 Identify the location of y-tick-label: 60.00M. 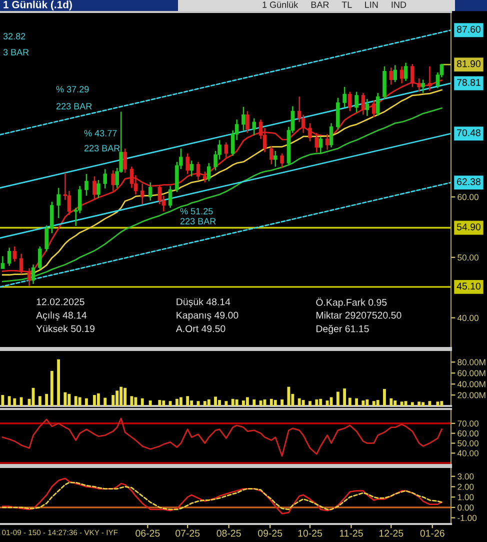
(472, 373).